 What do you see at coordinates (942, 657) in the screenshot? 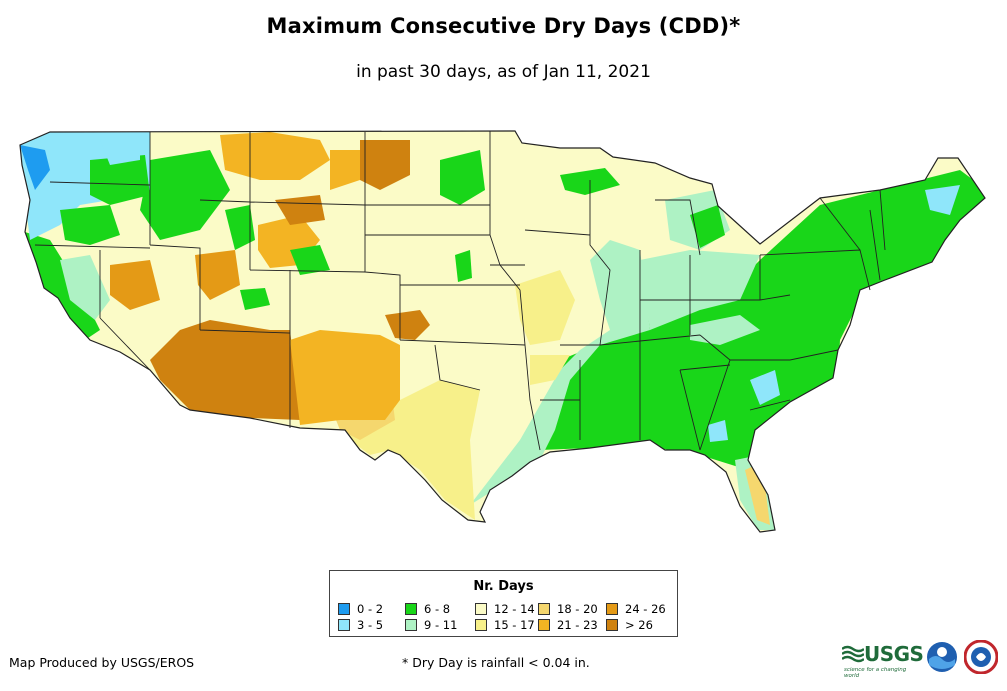
I see `noaa-logo` at bounding box center [942, 657].